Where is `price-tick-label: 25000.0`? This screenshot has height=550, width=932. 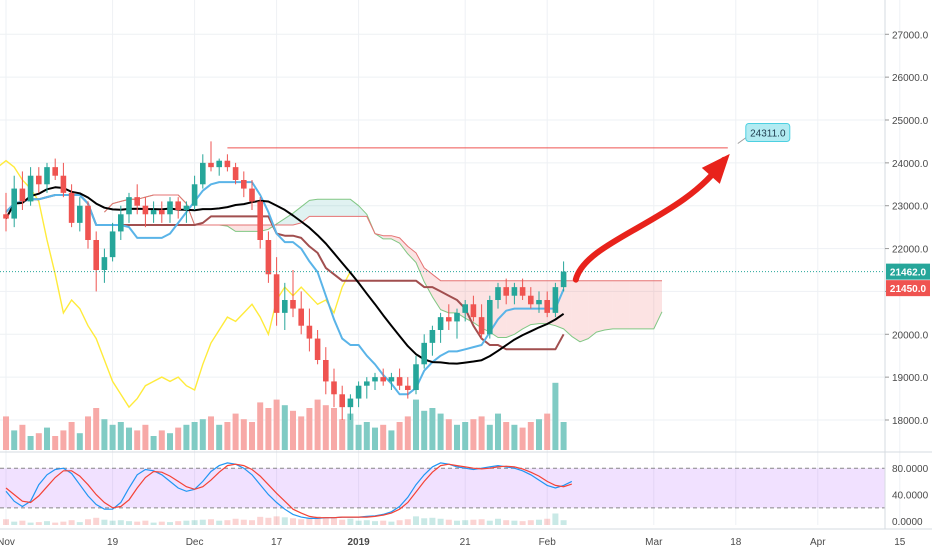 price-tick-label: 25000.0 is located at coordinates (910, 121).